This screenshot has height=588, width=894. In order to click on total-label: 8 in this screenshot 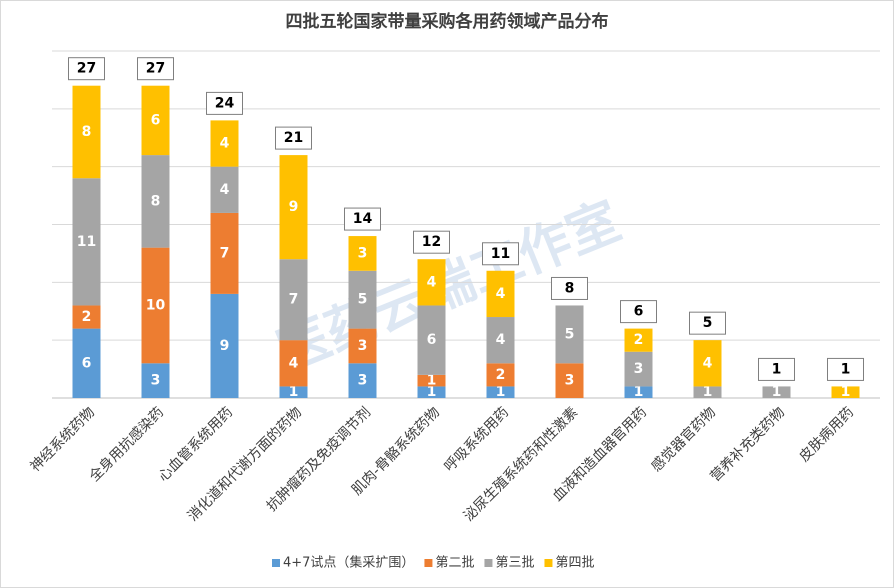, I will do `click(570, 288)`.